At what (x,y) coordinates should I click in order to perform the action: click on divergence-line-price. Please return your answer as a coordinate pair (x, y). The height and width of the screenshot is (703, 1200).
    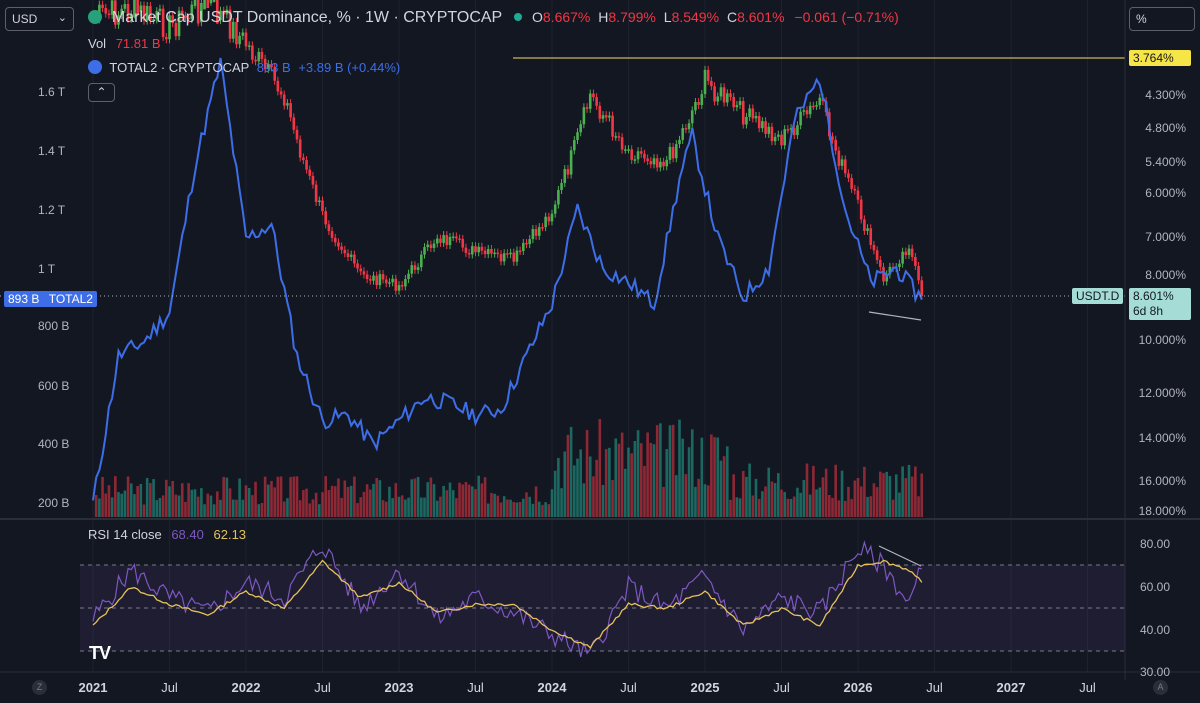
    Looking at the image, I should click on (895, 316).